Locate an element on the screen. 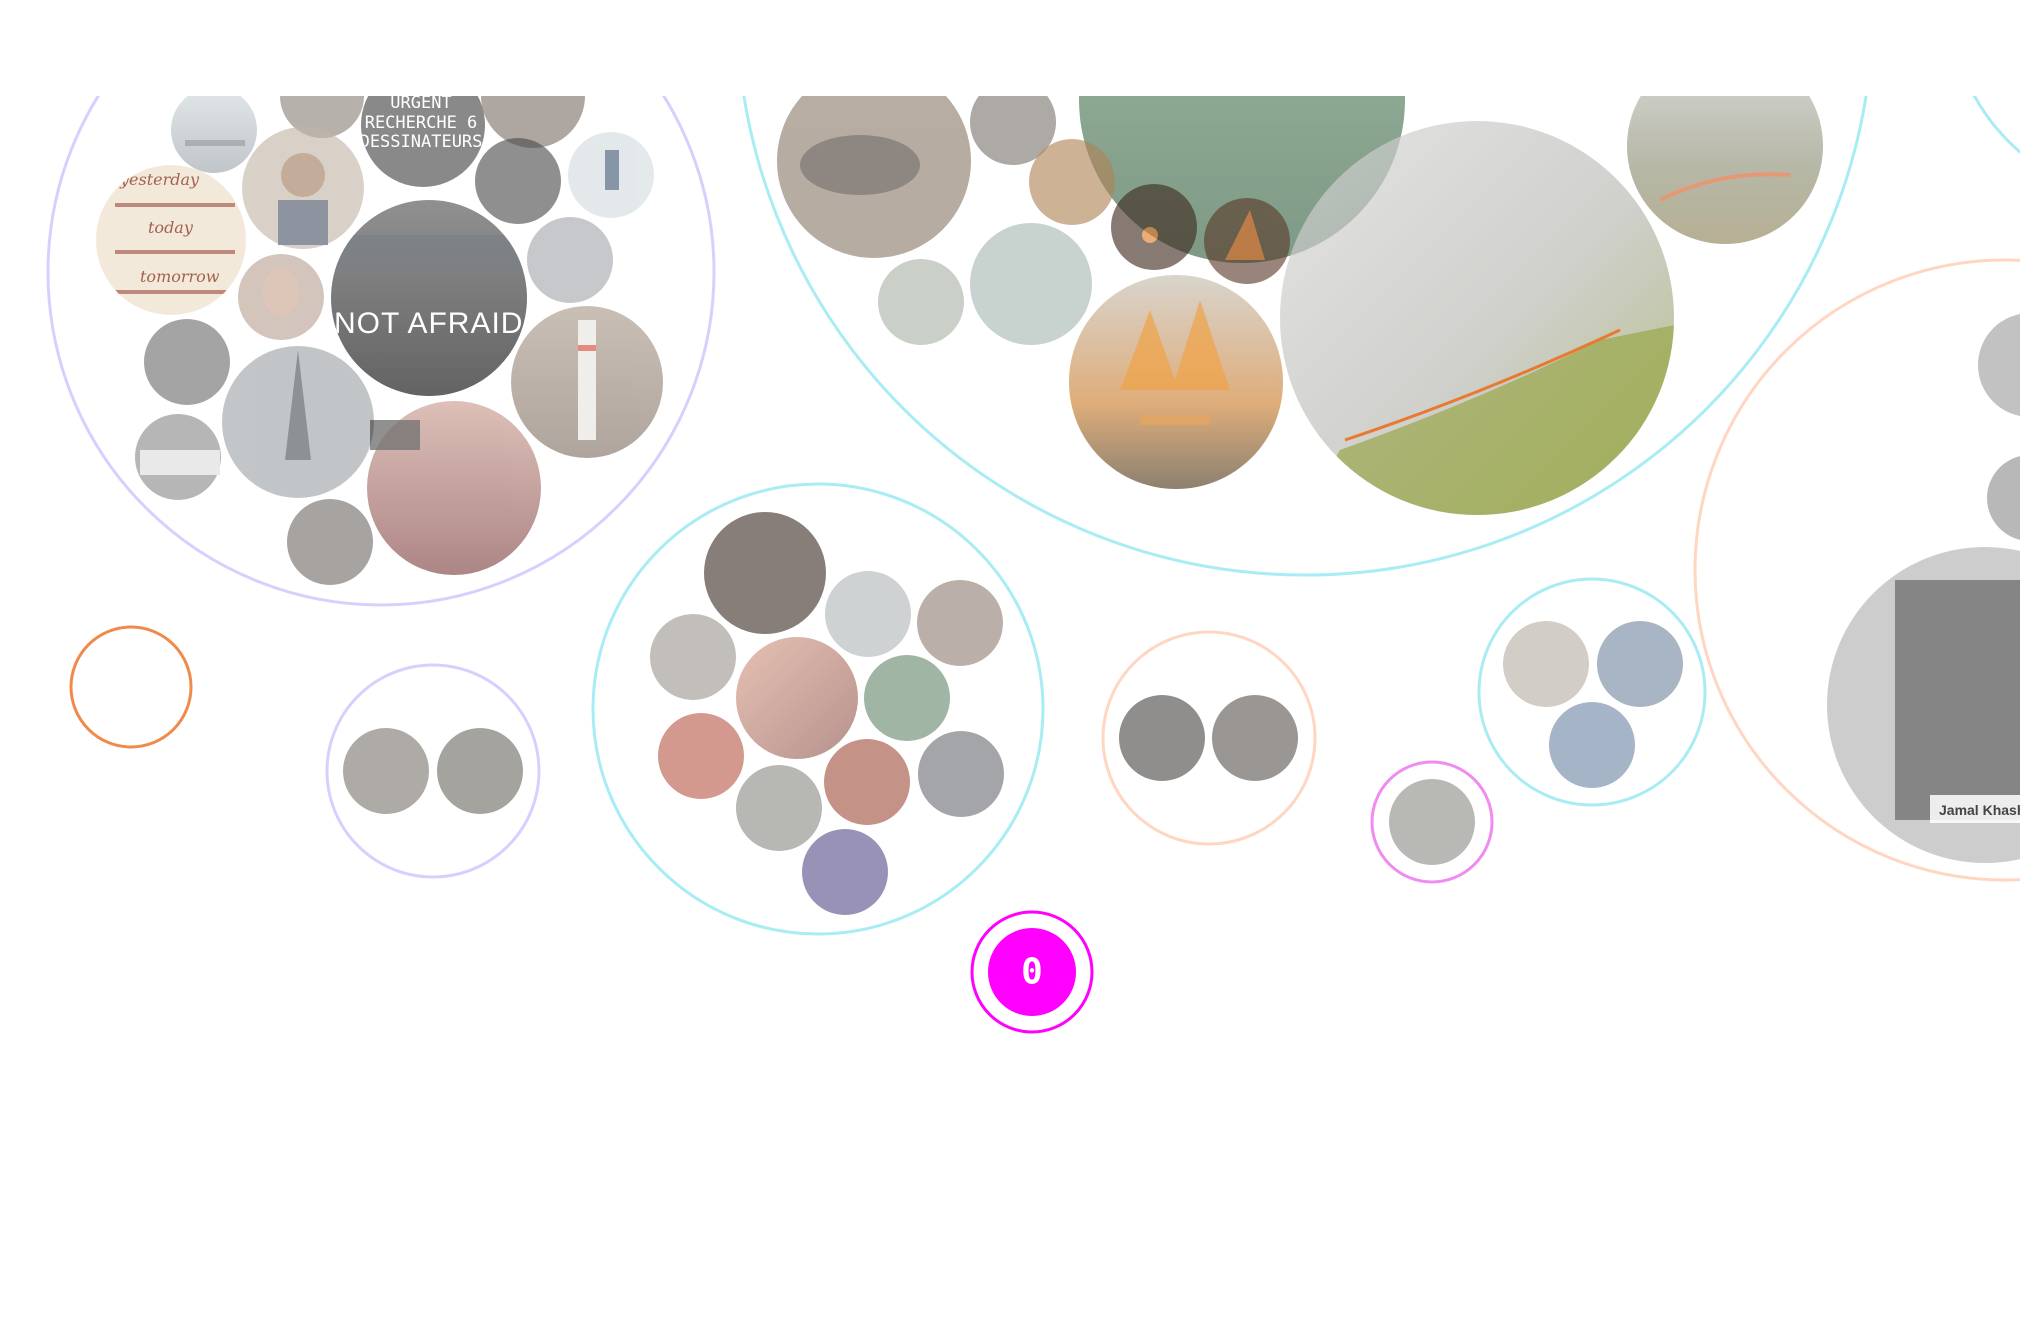 The width and height of the screenshot is (2028, 1329). rally-crowd-photo is located at coordinates (454, 488).